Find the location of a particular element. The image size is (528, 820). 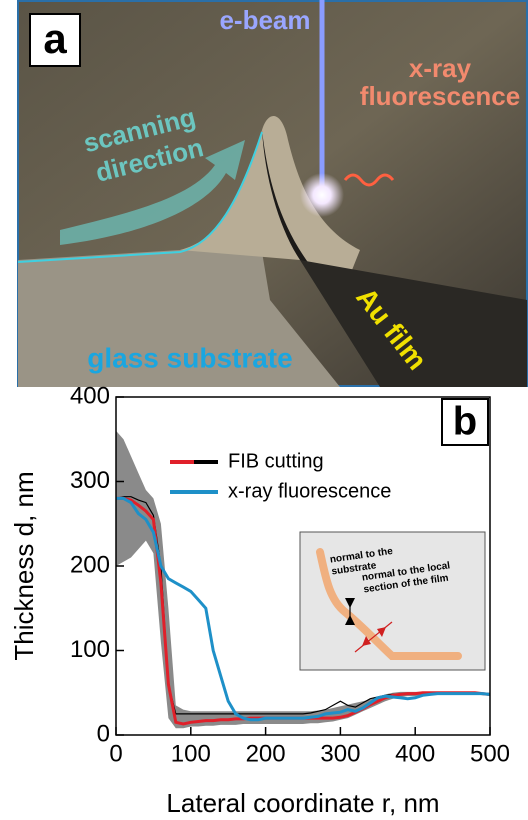

substrate-surface is located at coordinates (179, 313).